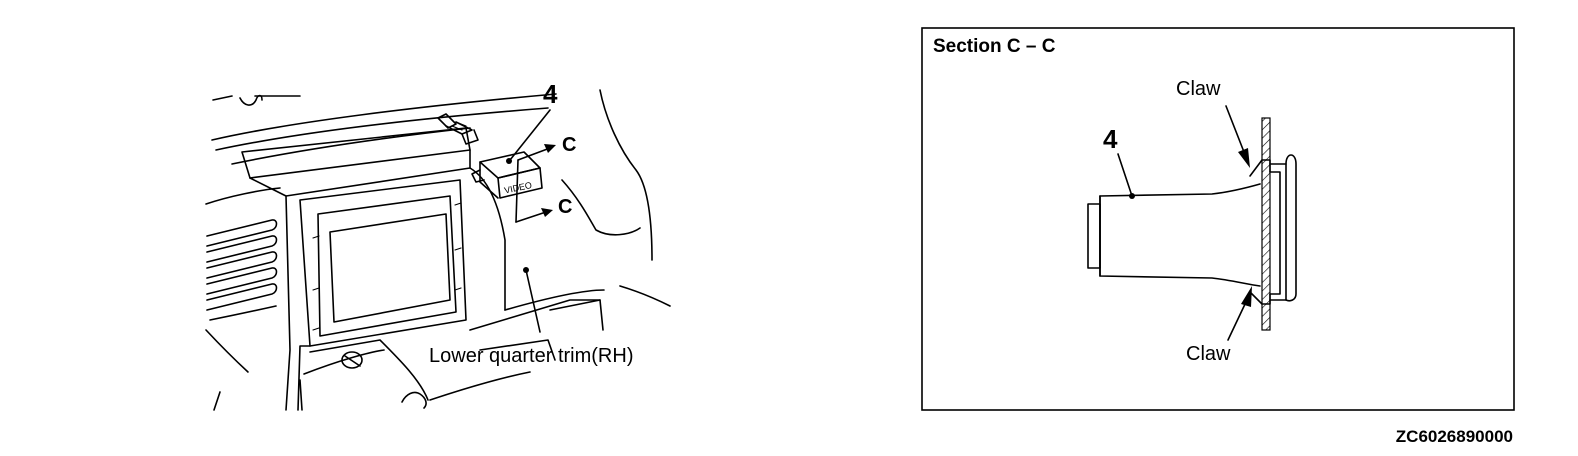 The image size is (1578, 456). Describe the element at coordinates (507, 175) in the screenshot. I see `video-jack: VIDEO` at that location.